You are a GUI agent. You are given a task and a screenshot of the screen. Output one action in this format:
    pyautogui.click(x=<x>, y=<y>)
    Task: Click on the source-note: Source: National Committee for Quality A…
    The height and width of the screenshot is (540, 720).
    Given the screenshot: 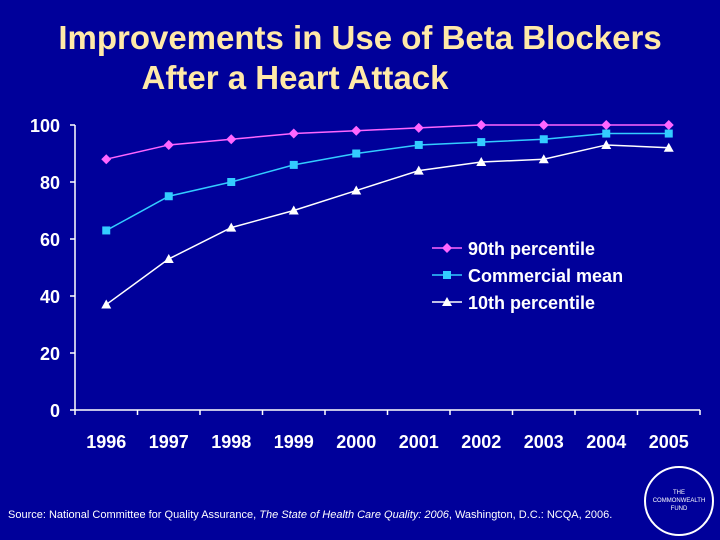 What is the action you would take?
    pyautogui.click(x=323, y=515)
    